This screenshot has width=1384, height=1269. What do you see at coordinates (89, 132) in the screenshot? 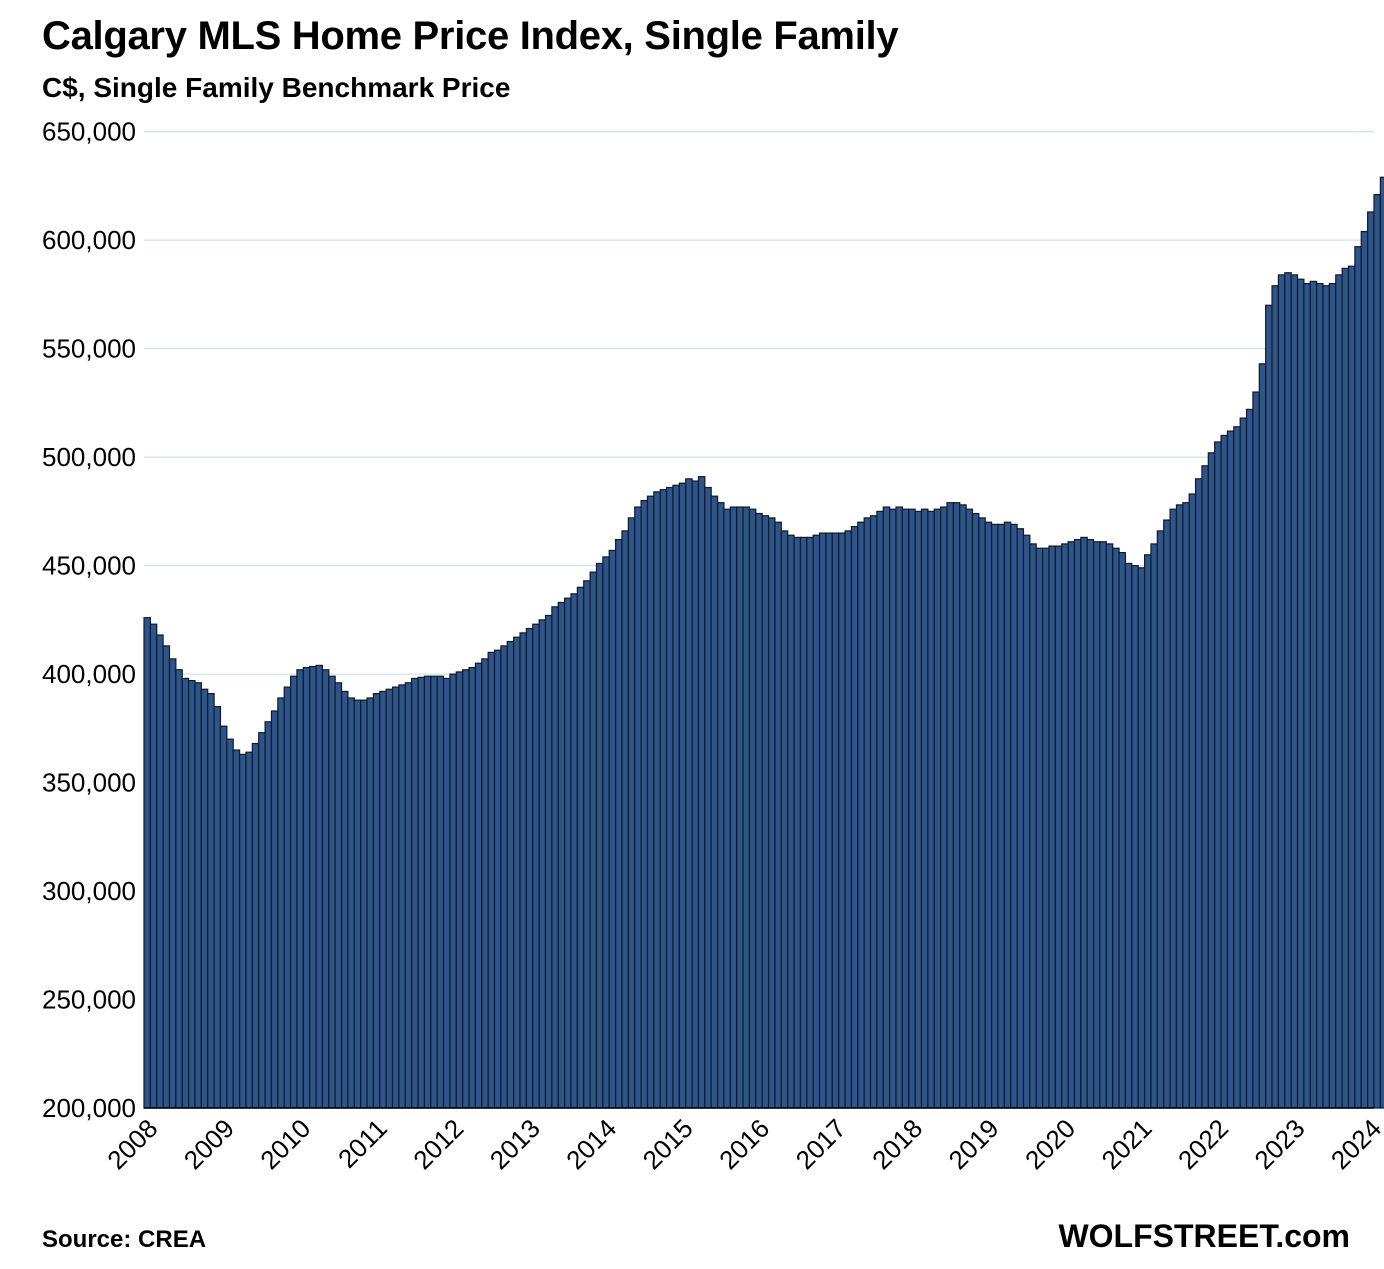
I see `y-tick-label: 650,000` at bounding box center [89, 132].